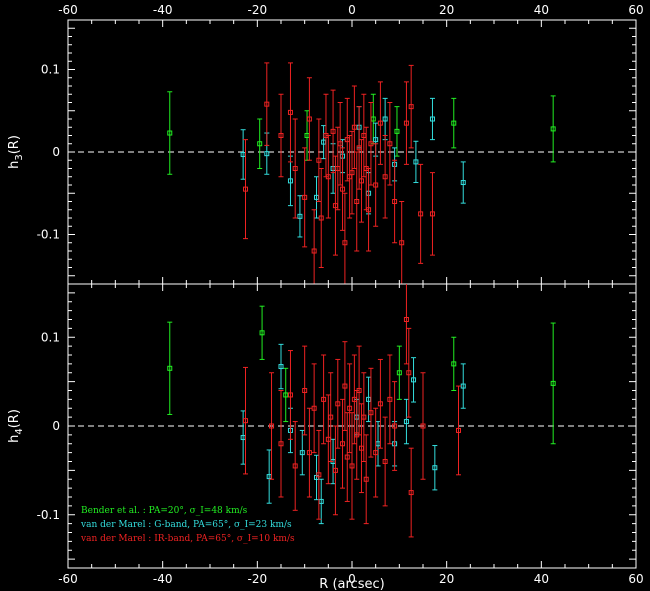 The width and height of the screenshot is (650, 591). What do you see at coordinates (635, 10) in the screenshot?
I see `x-tick-label-top: 60` at bounding box center [635, 10].